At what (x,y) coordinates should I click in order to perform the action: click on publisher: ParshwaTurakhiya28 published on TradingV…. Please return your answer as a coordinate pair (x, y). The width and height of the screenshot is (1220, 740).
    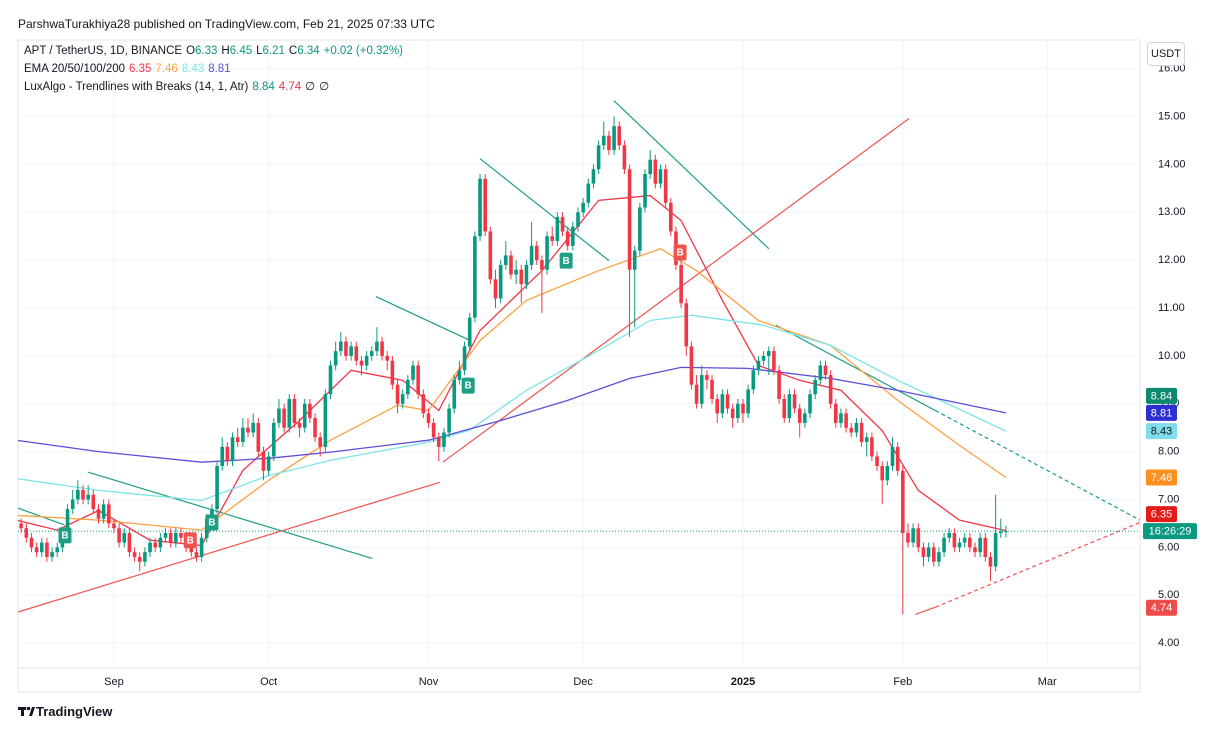
    Looking at the image, I should click on (226, 24).